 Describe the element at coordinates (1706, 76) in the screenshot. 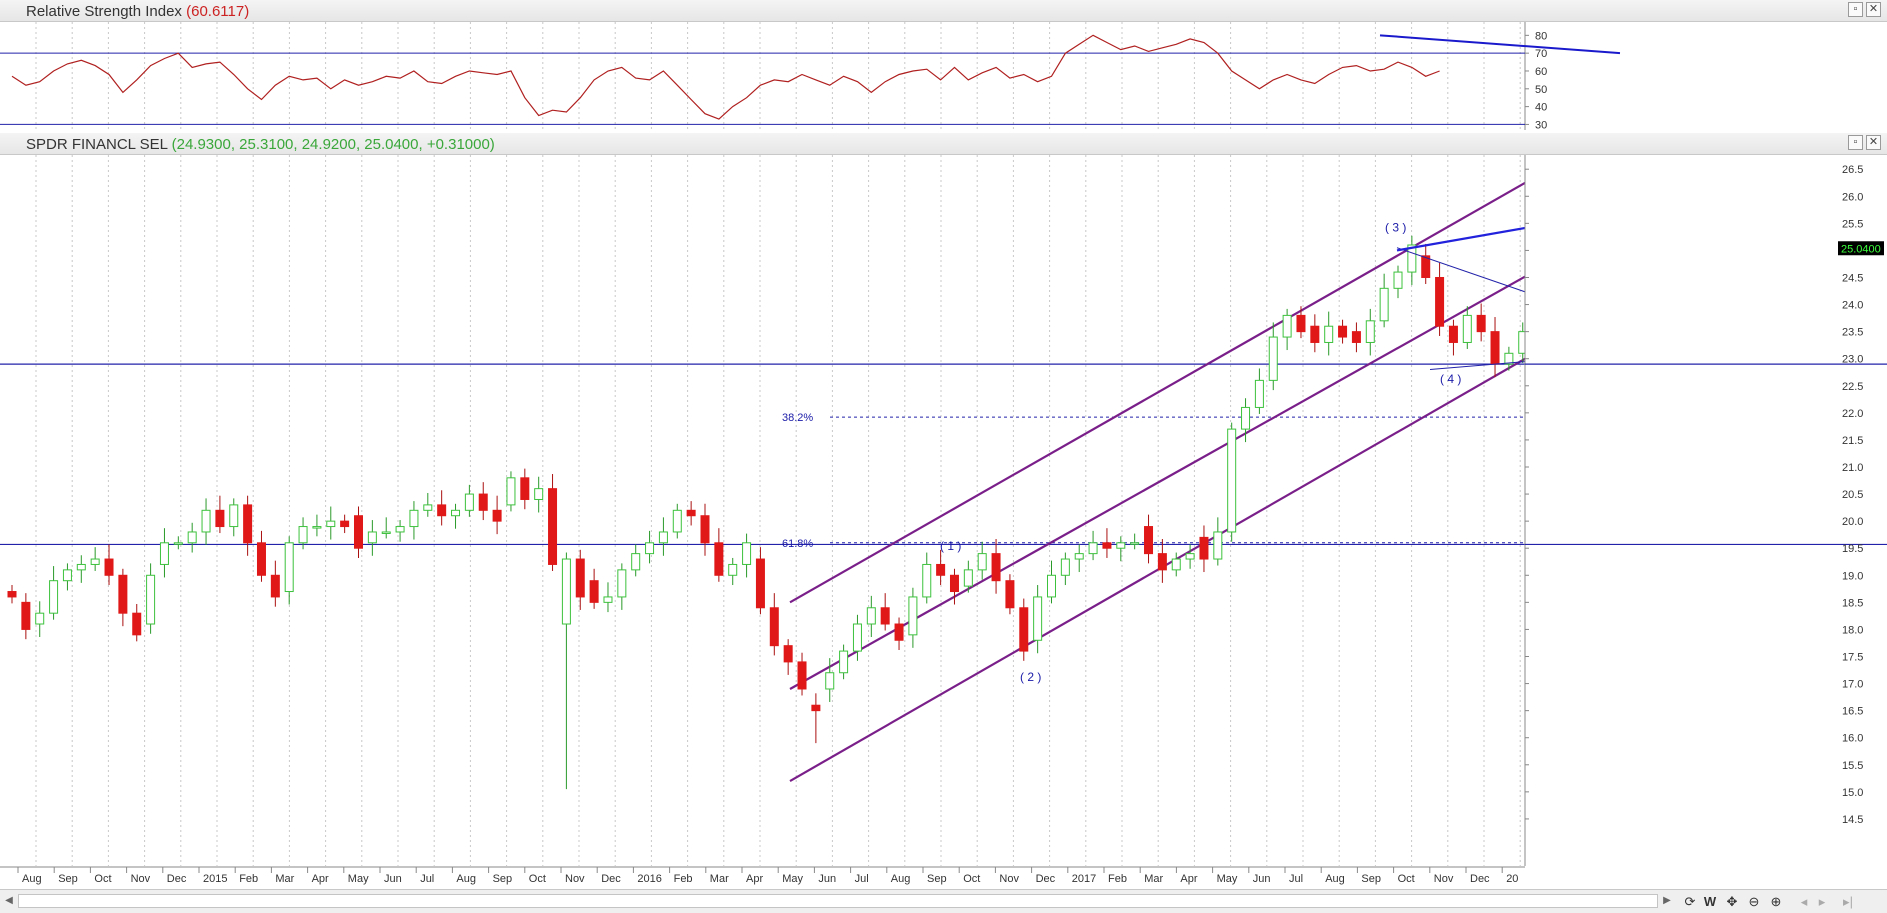

I see `rsi-axis-area` at that location.